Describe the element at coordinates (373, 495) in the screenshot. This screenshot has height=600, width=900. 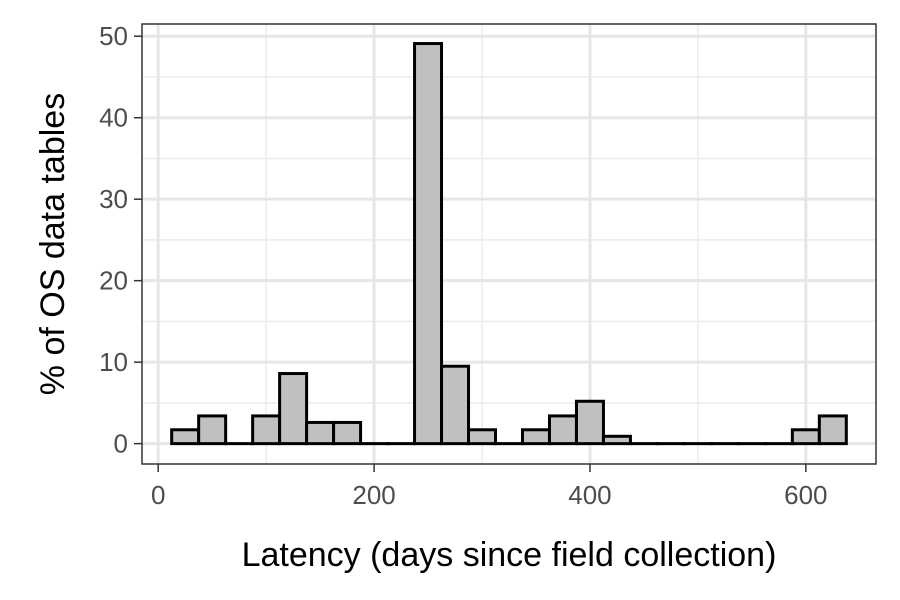
I see `x-tick-label: 200` at that location.